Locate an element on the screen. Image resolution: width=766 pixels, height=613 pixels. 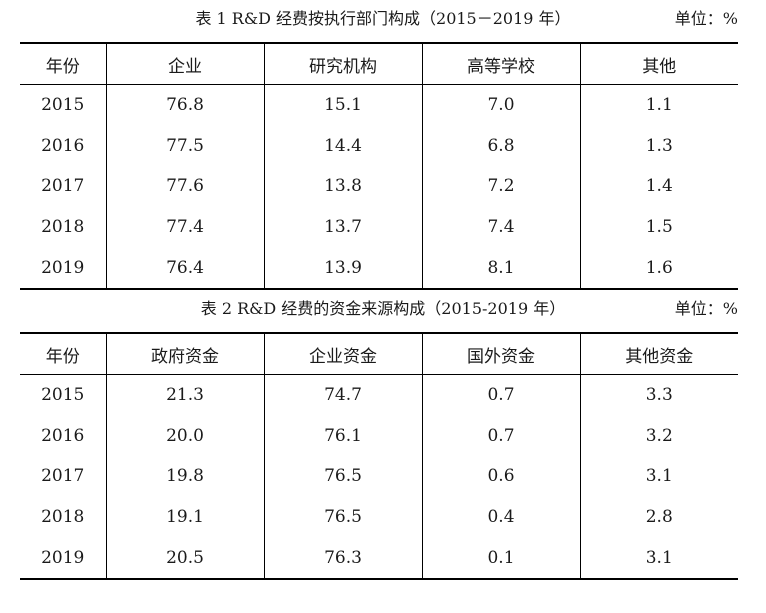
table-cell: 15.1 is located at coordinates (342, 105).